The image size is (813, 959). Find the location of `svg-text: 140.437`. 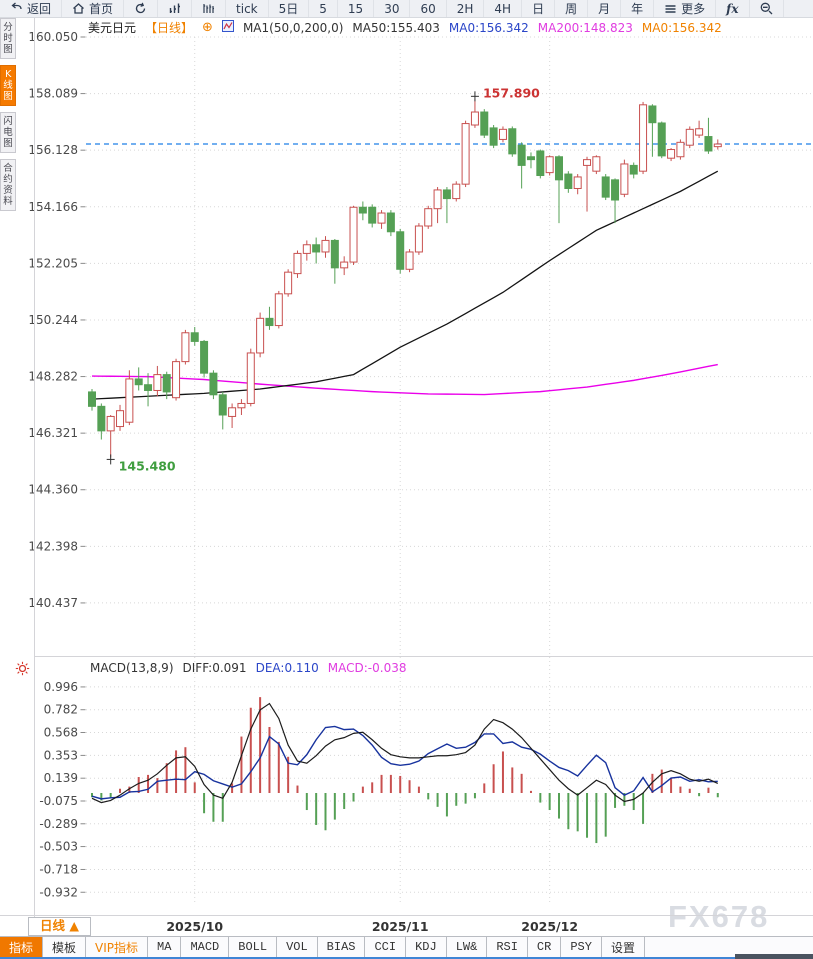

svg-text: 140.437 is located at coordinates (53, 603).